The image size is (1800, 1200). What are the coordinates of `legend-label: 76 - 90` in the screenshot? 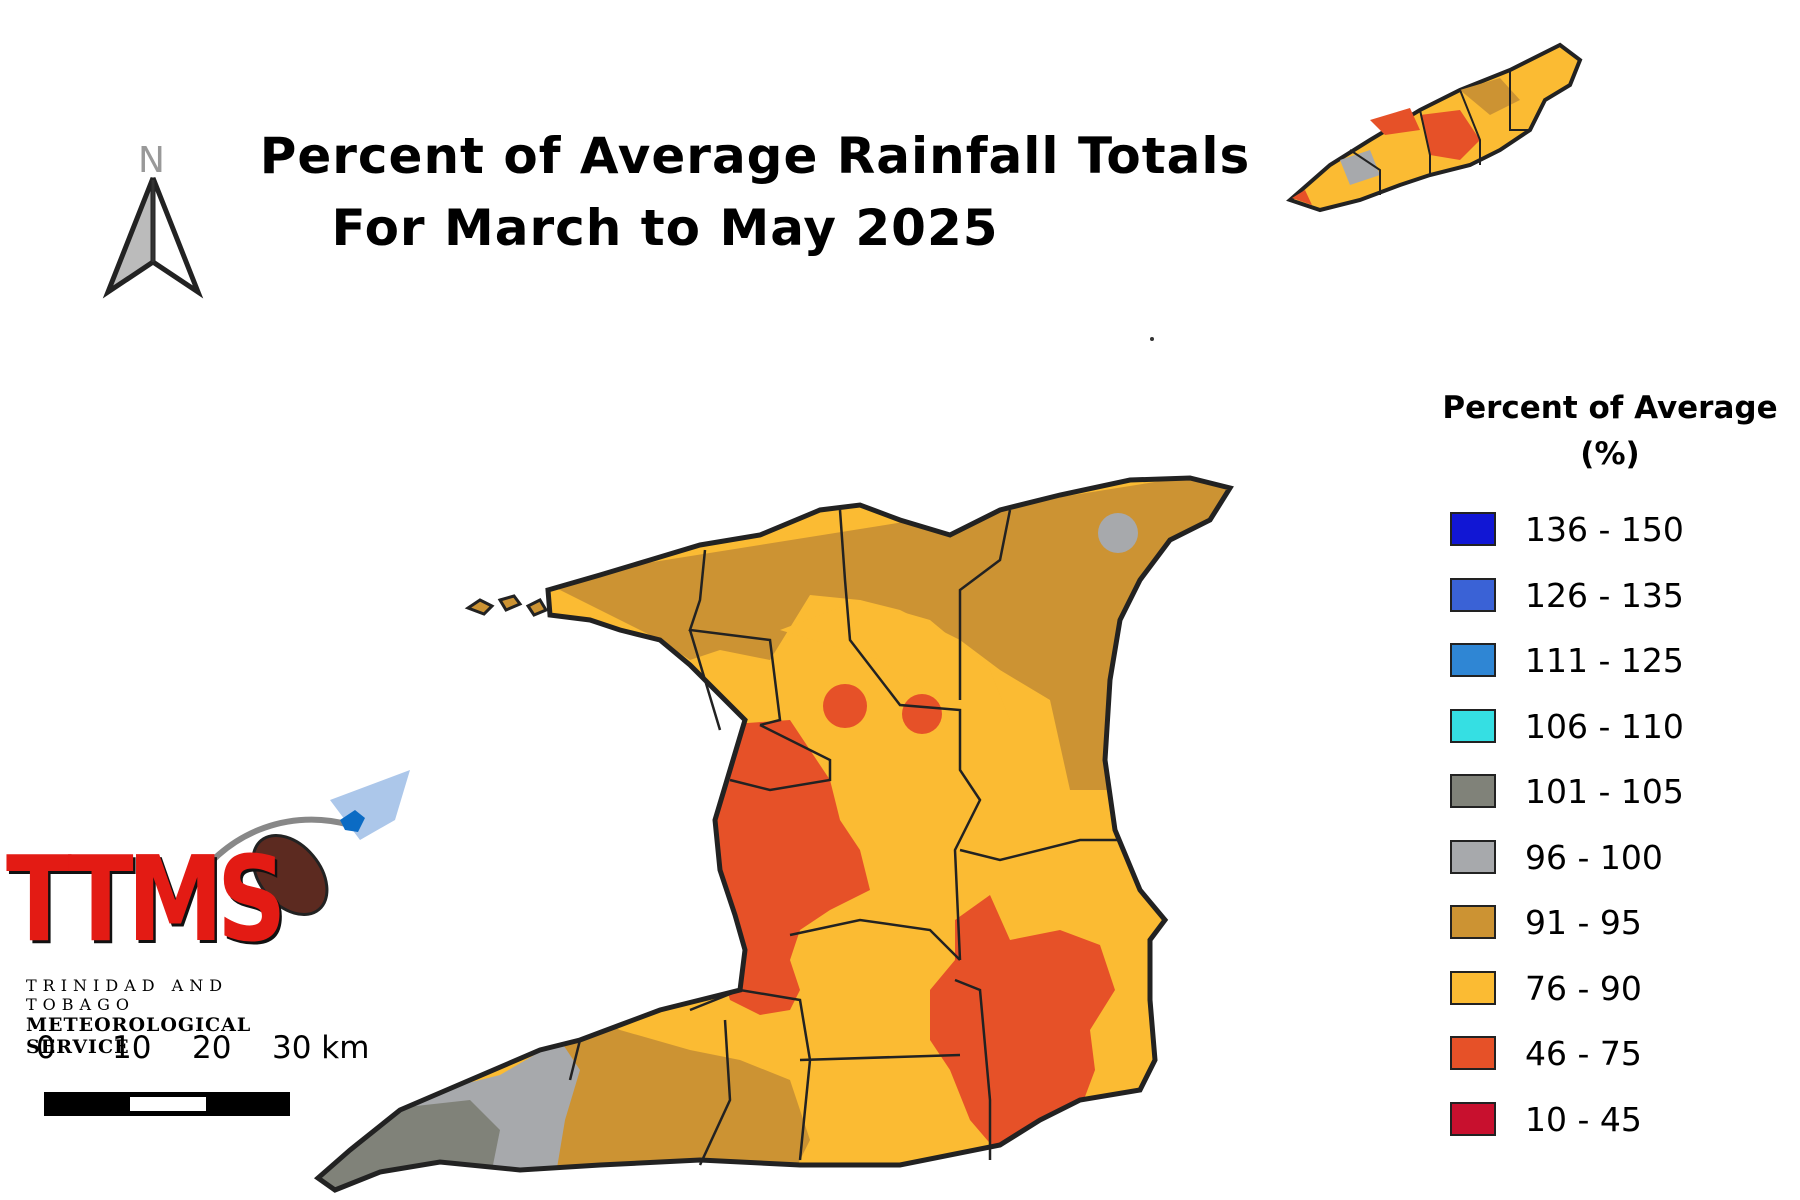 It's located at (1583, 988).